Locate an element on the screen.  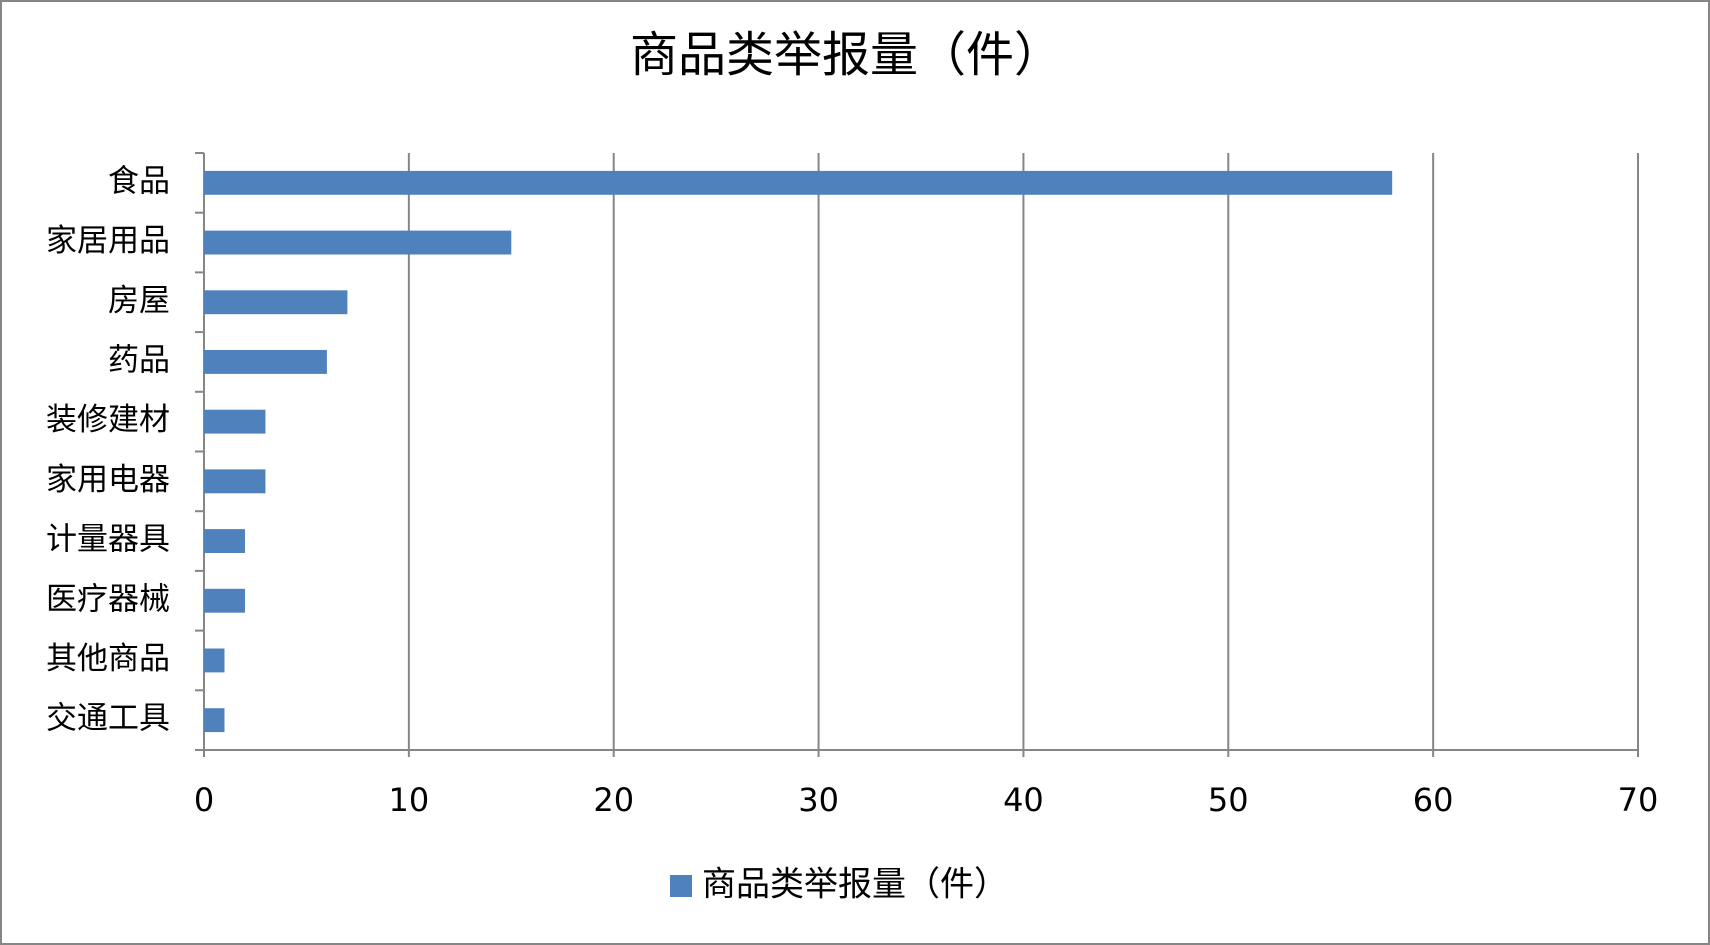
x-tick-label: 20 is located at coordinates (613, 800).